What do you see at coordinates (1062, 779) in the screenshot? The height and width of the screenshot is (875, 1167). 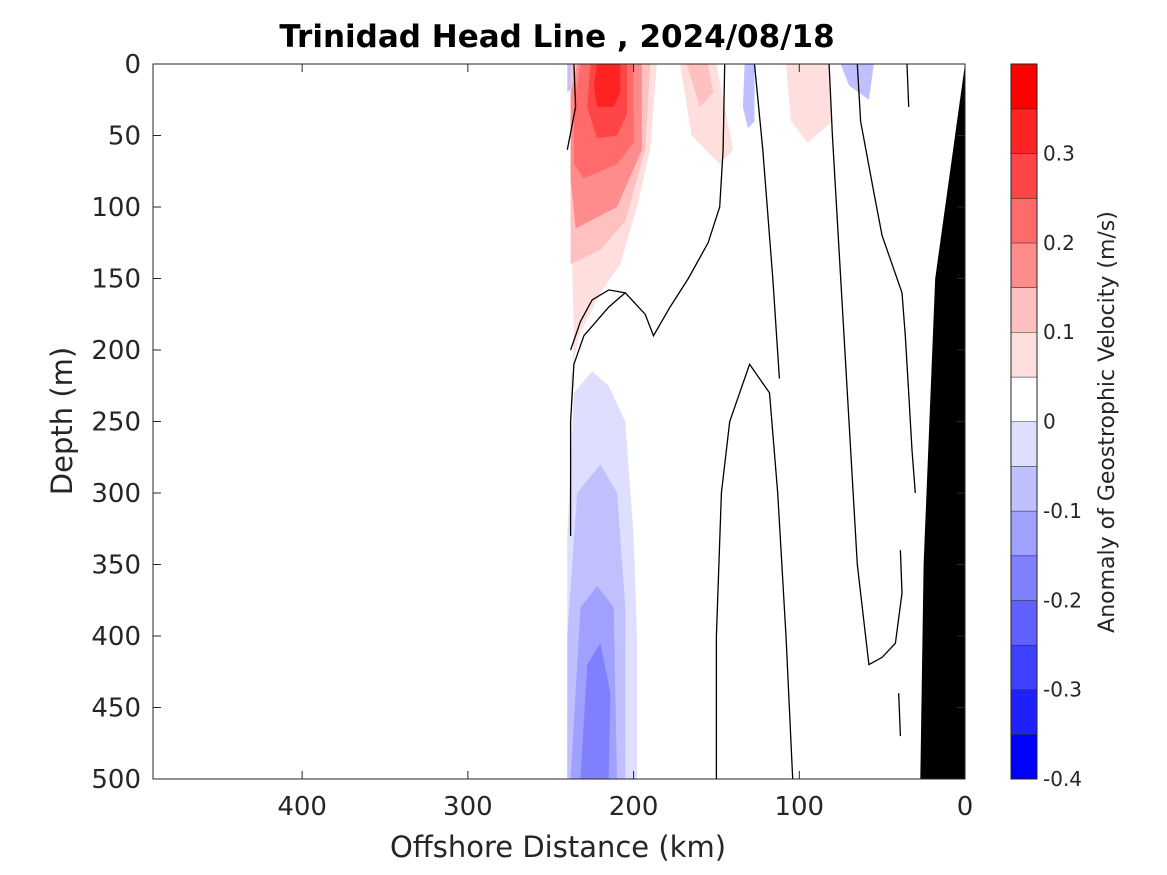 I see `colorbar-tick-label: -0.4` at bounding box center [1062, 779].